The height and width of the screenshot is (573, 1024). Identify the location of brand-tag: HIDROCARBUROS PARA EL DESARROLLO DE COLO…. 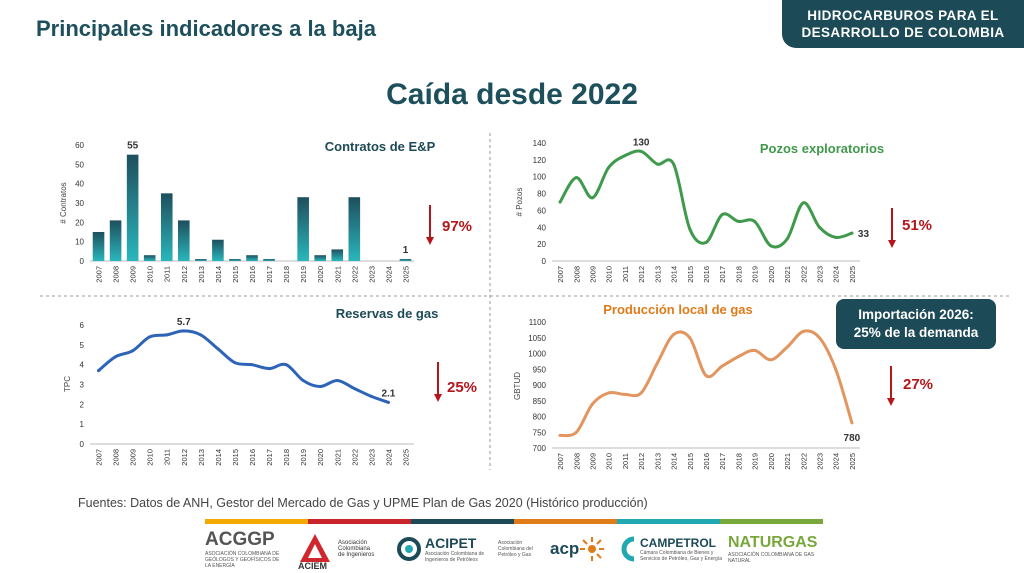
(903, 24).